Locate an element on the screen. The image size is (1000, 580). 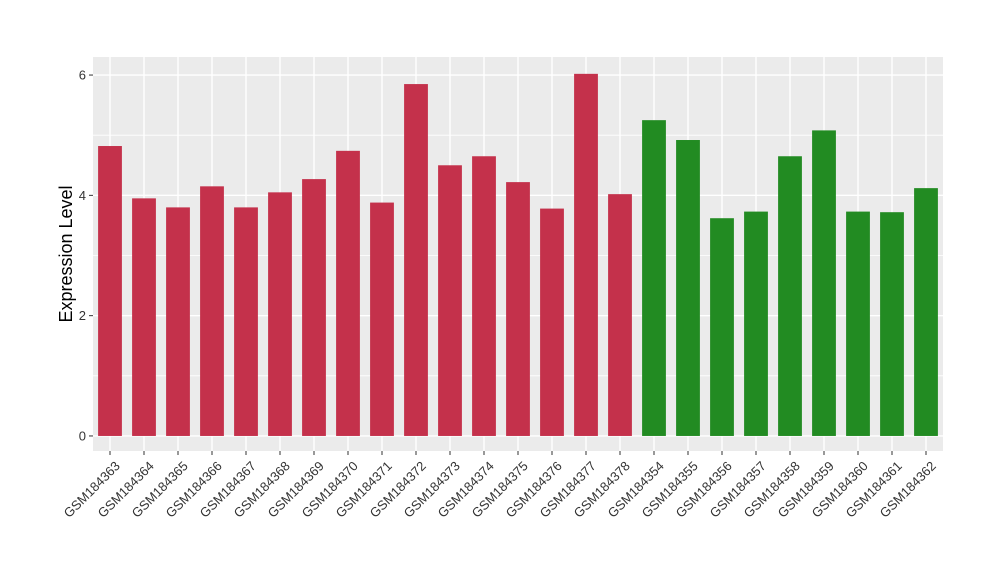
bar-GSM184356 is located at coordinates (722, 327).